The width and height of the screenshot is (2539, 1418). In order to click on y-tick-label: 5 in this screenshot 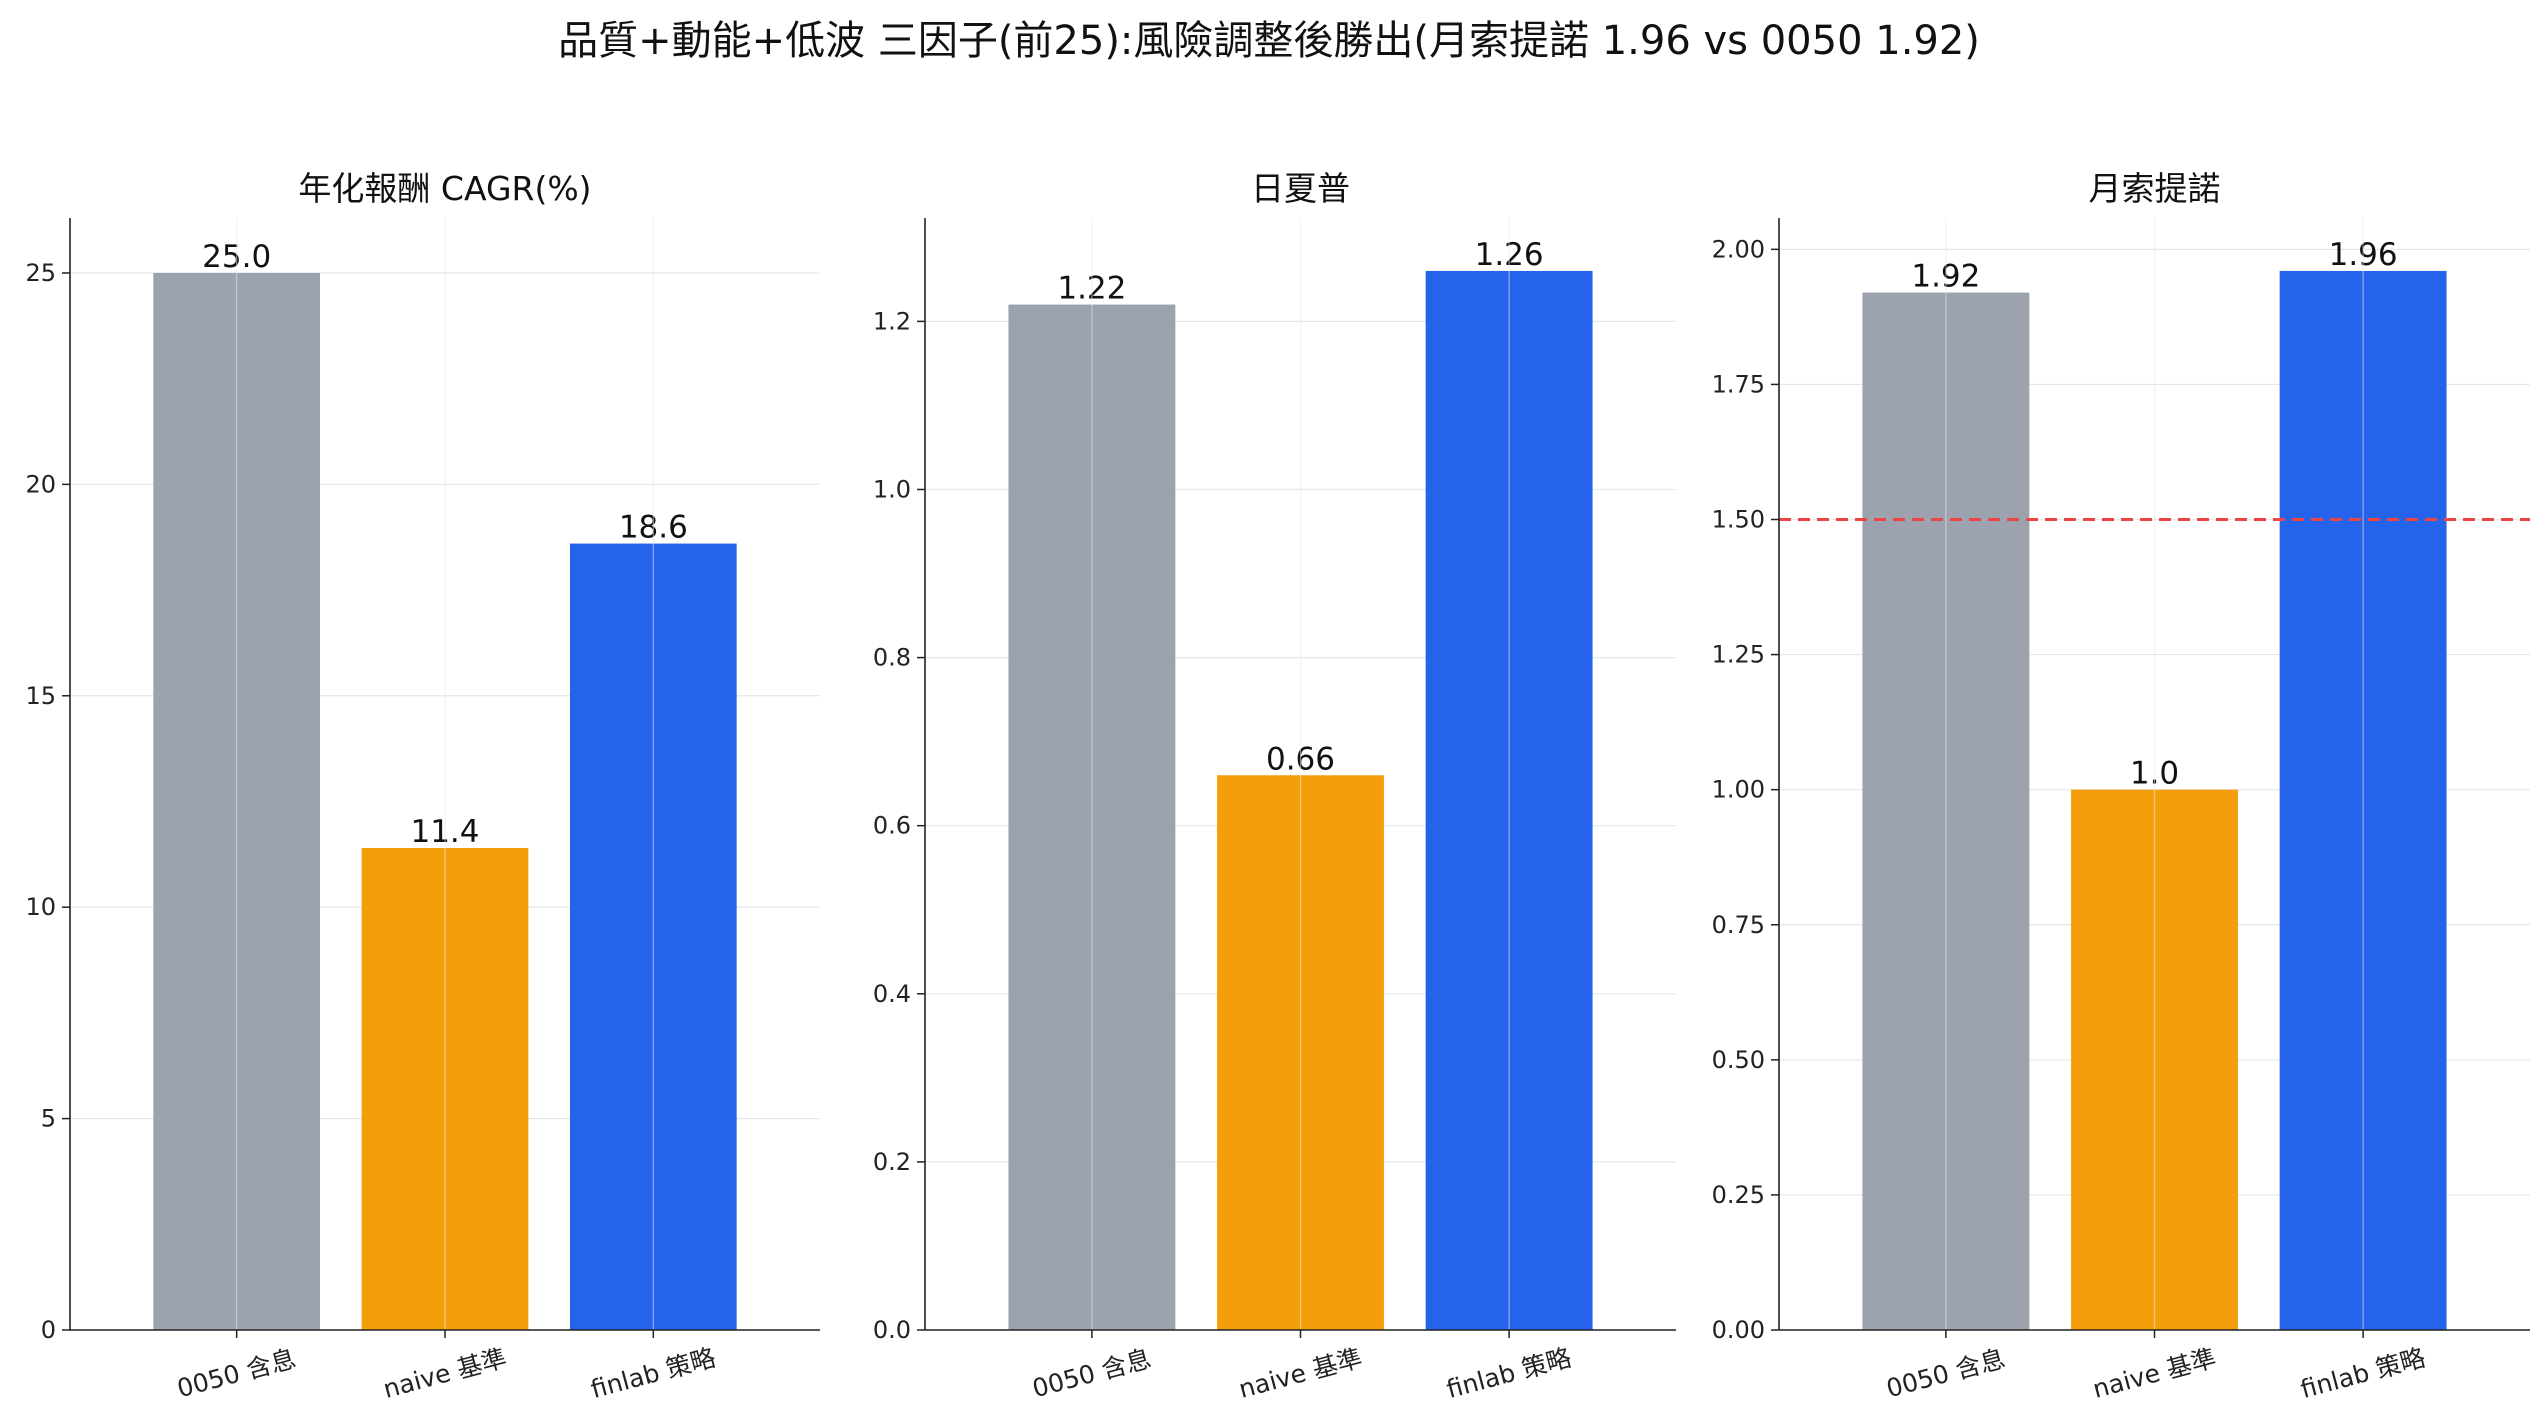, I will do `click(48, 1119)`.